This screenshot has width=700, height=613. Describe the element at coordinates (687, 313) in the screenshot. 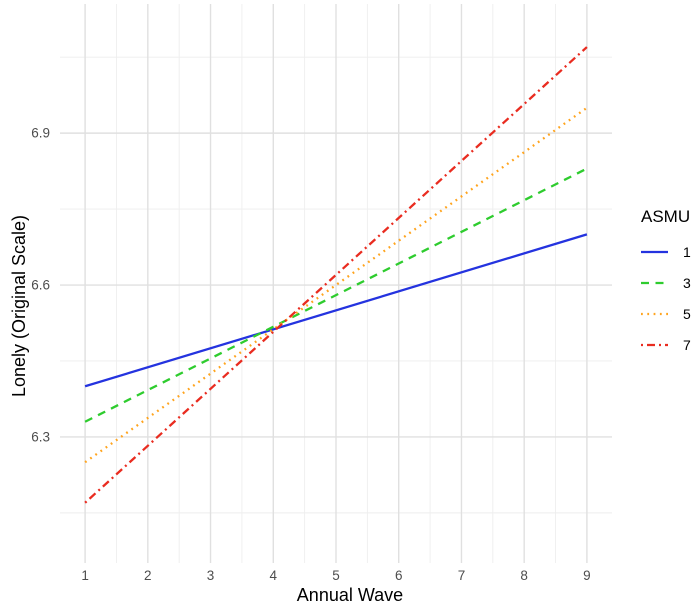

I see `legend-entry-label: 5` at that location.